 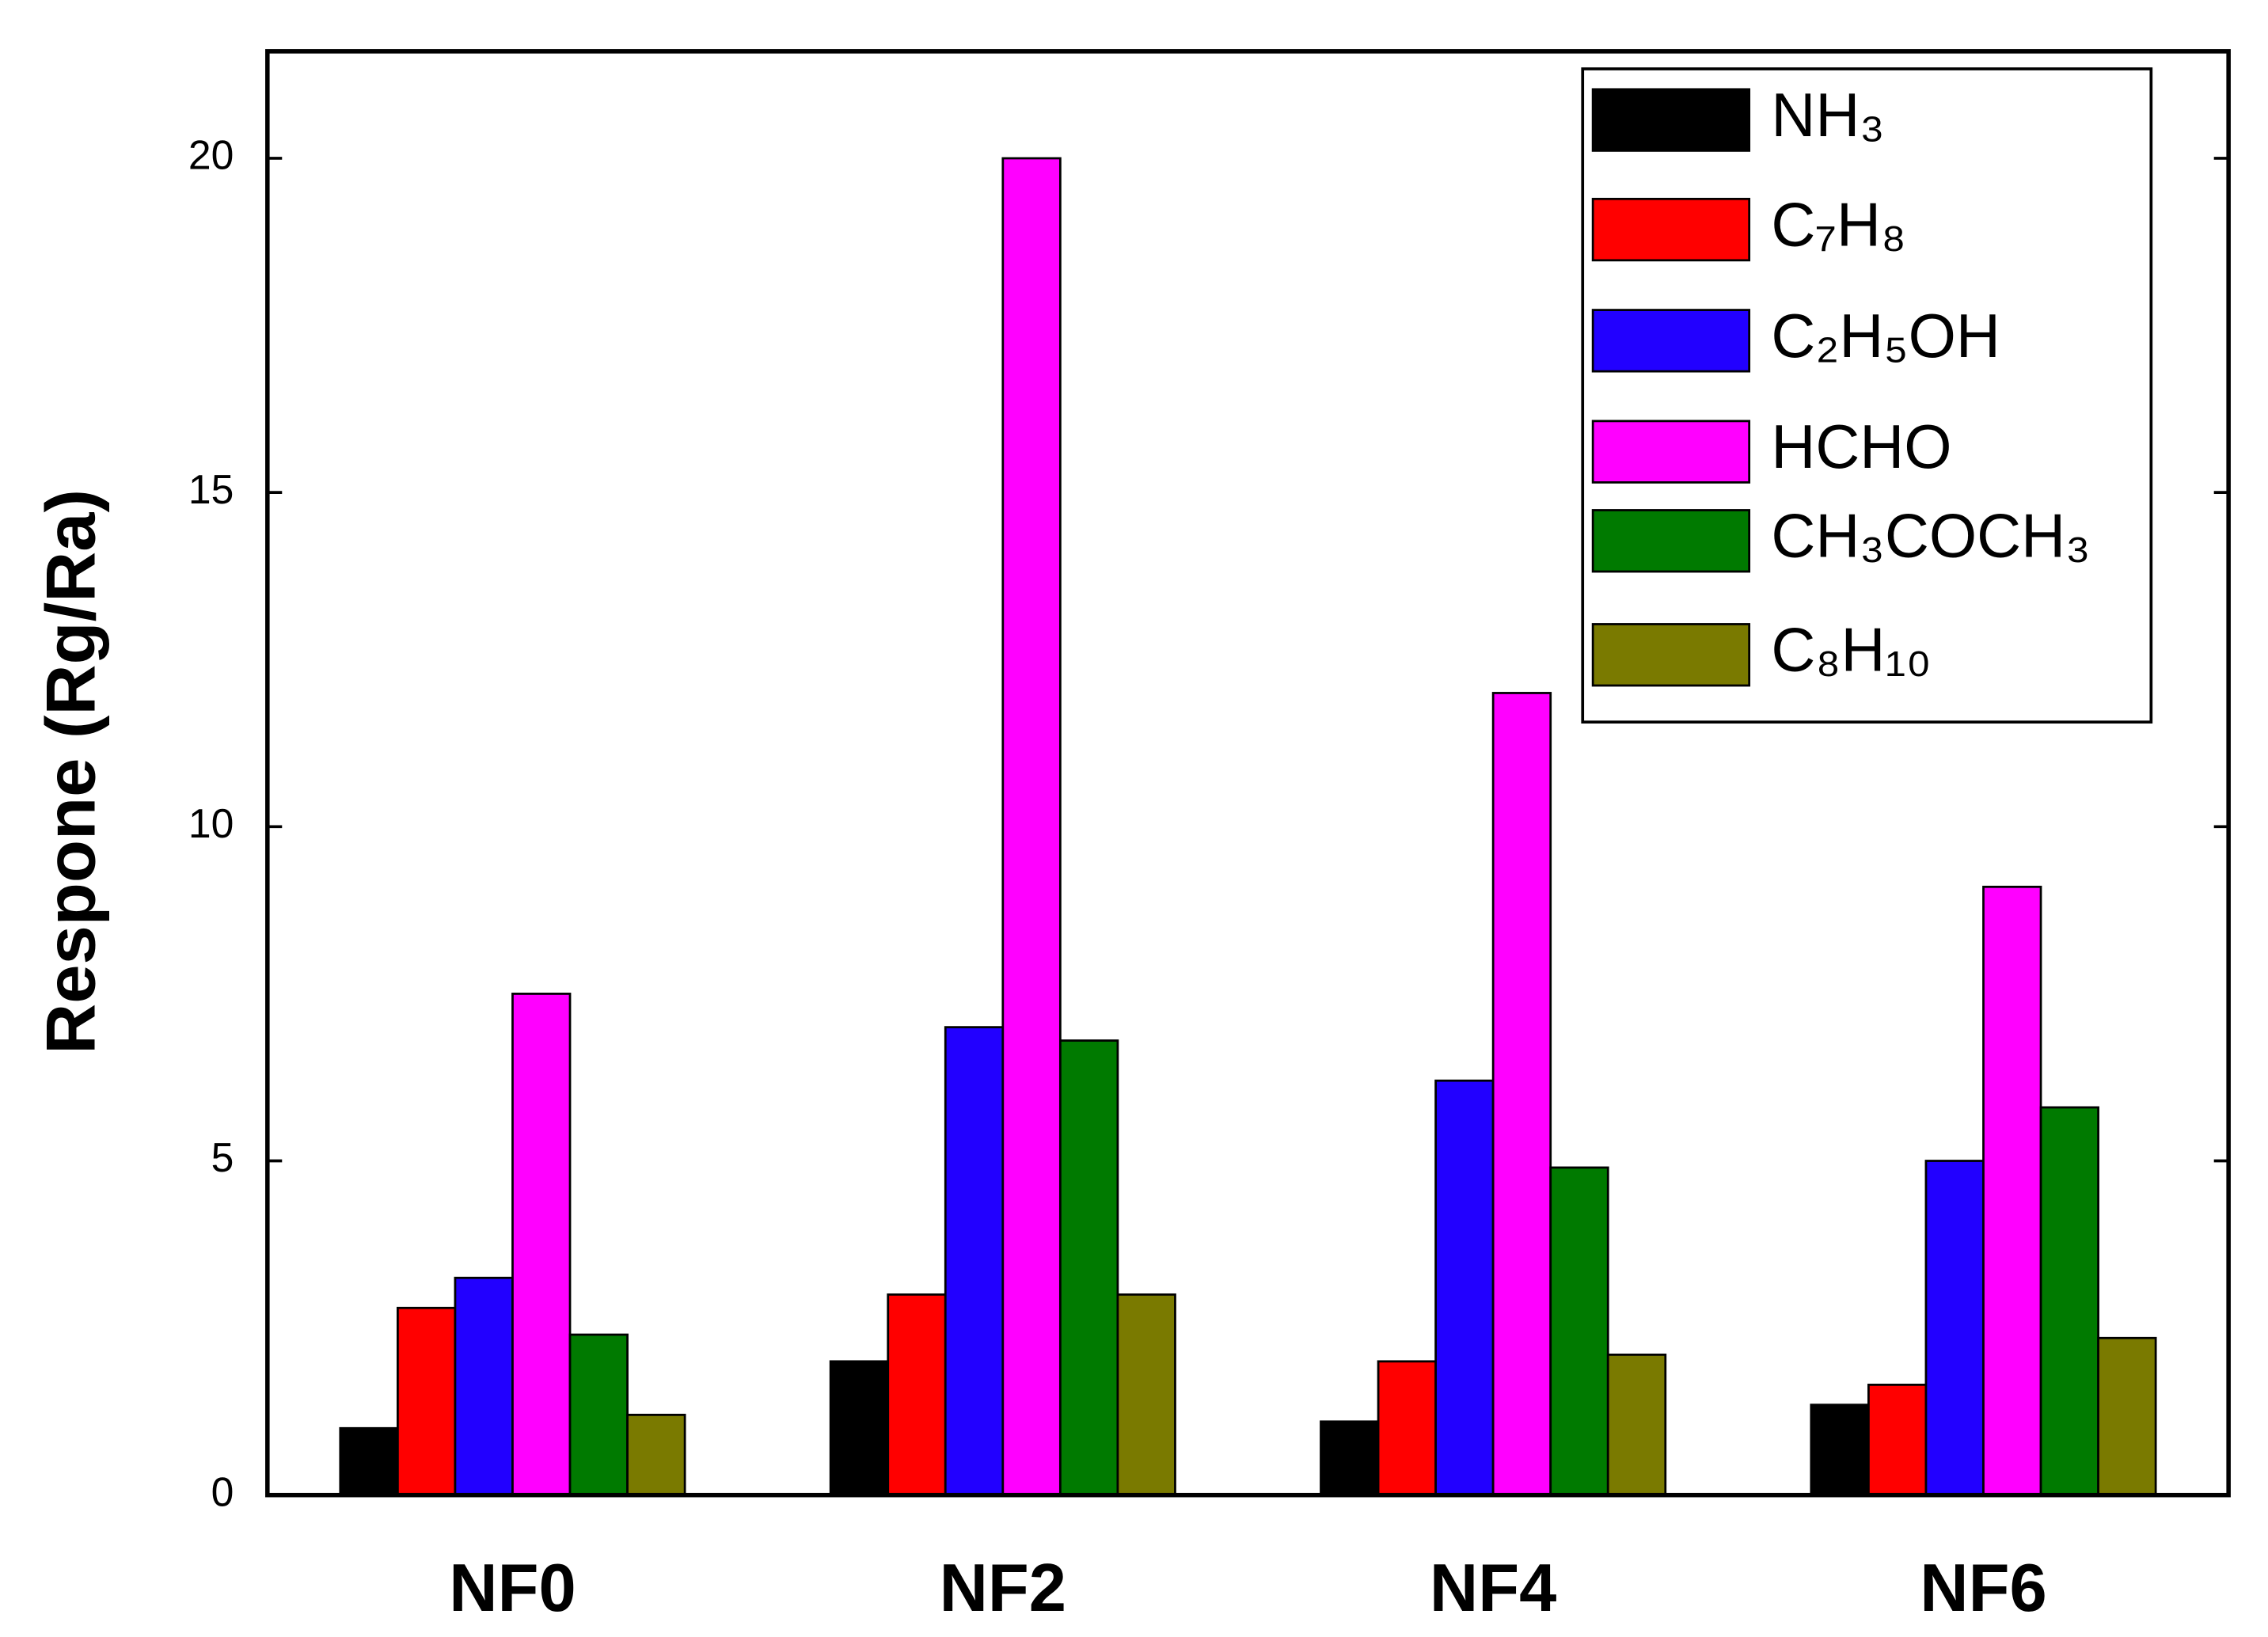 I want to click on legend-label: C₇H₈, so click(x=1838, y=226).